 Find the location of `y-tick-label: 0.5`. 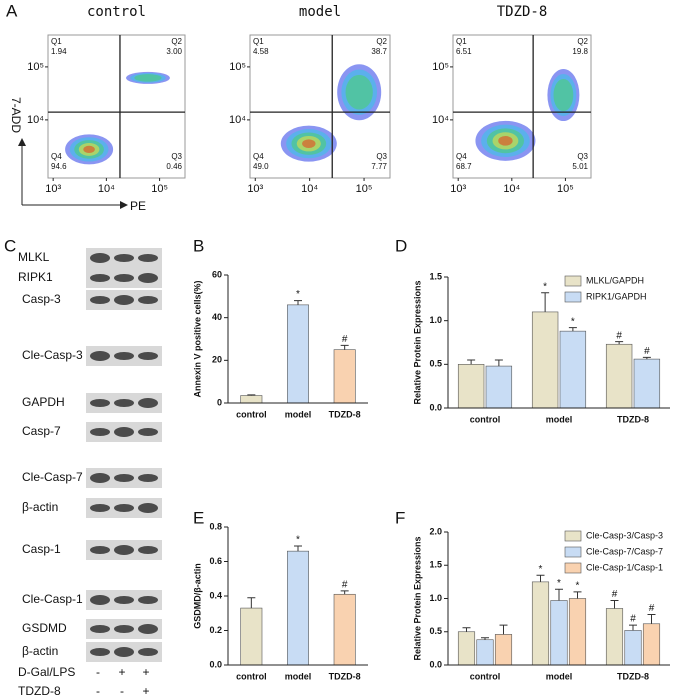

y-tick-label: 0.5 is located at coordinates (435, 364).